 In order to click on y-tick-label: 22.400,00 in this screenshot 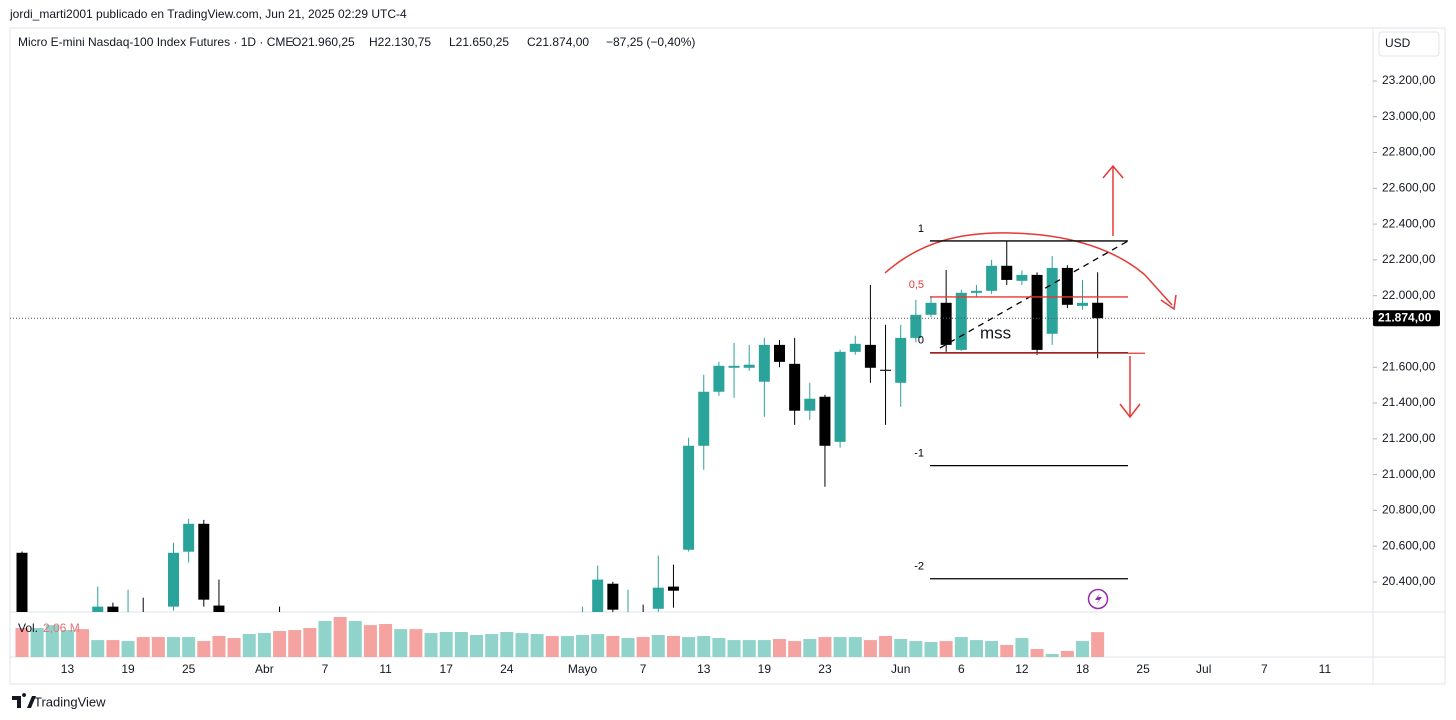, I will do `click(1409, 223)`.